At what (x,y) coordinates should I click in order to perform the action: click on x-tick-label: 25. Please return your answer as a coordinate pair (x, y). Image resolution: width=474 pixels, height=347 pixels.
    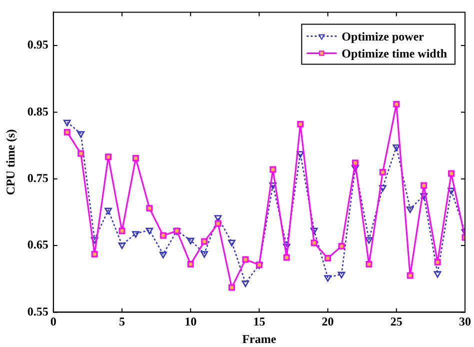
    Looking at the image, I should click on (396, 321).